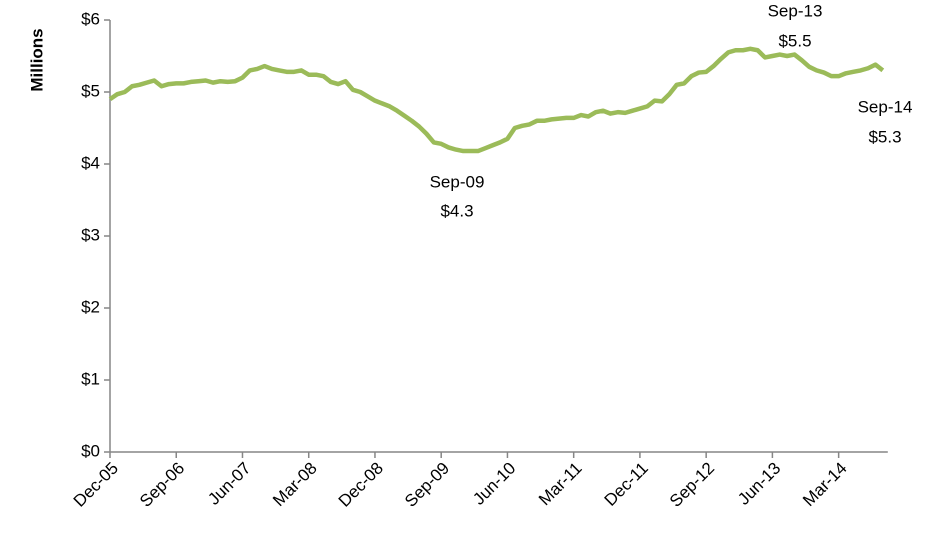 The height and width of the screenshot is (543, 944). Describe the element at coordinates (90, 306) in the screenshot. I see `y-tick-label: $2` at that location.